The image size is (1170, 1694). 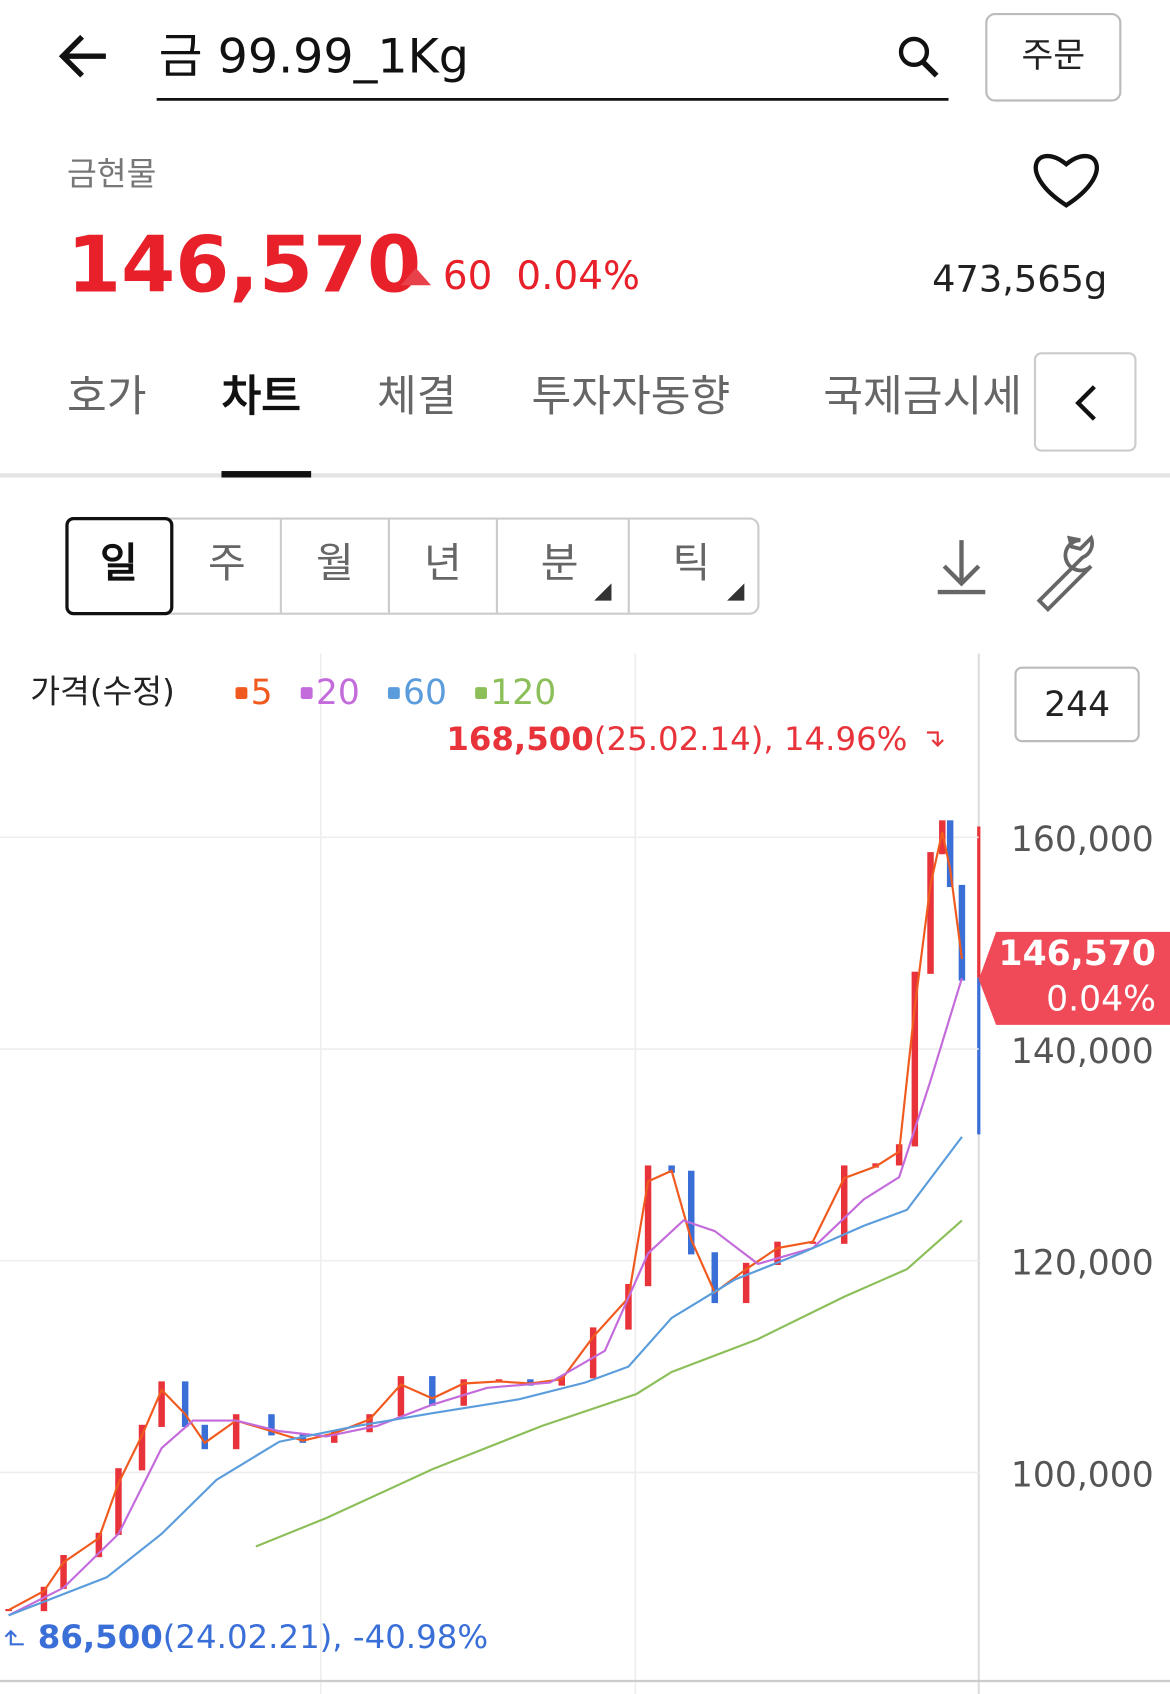 I want to click on legend-label: 120, so click(x=523, y=693).